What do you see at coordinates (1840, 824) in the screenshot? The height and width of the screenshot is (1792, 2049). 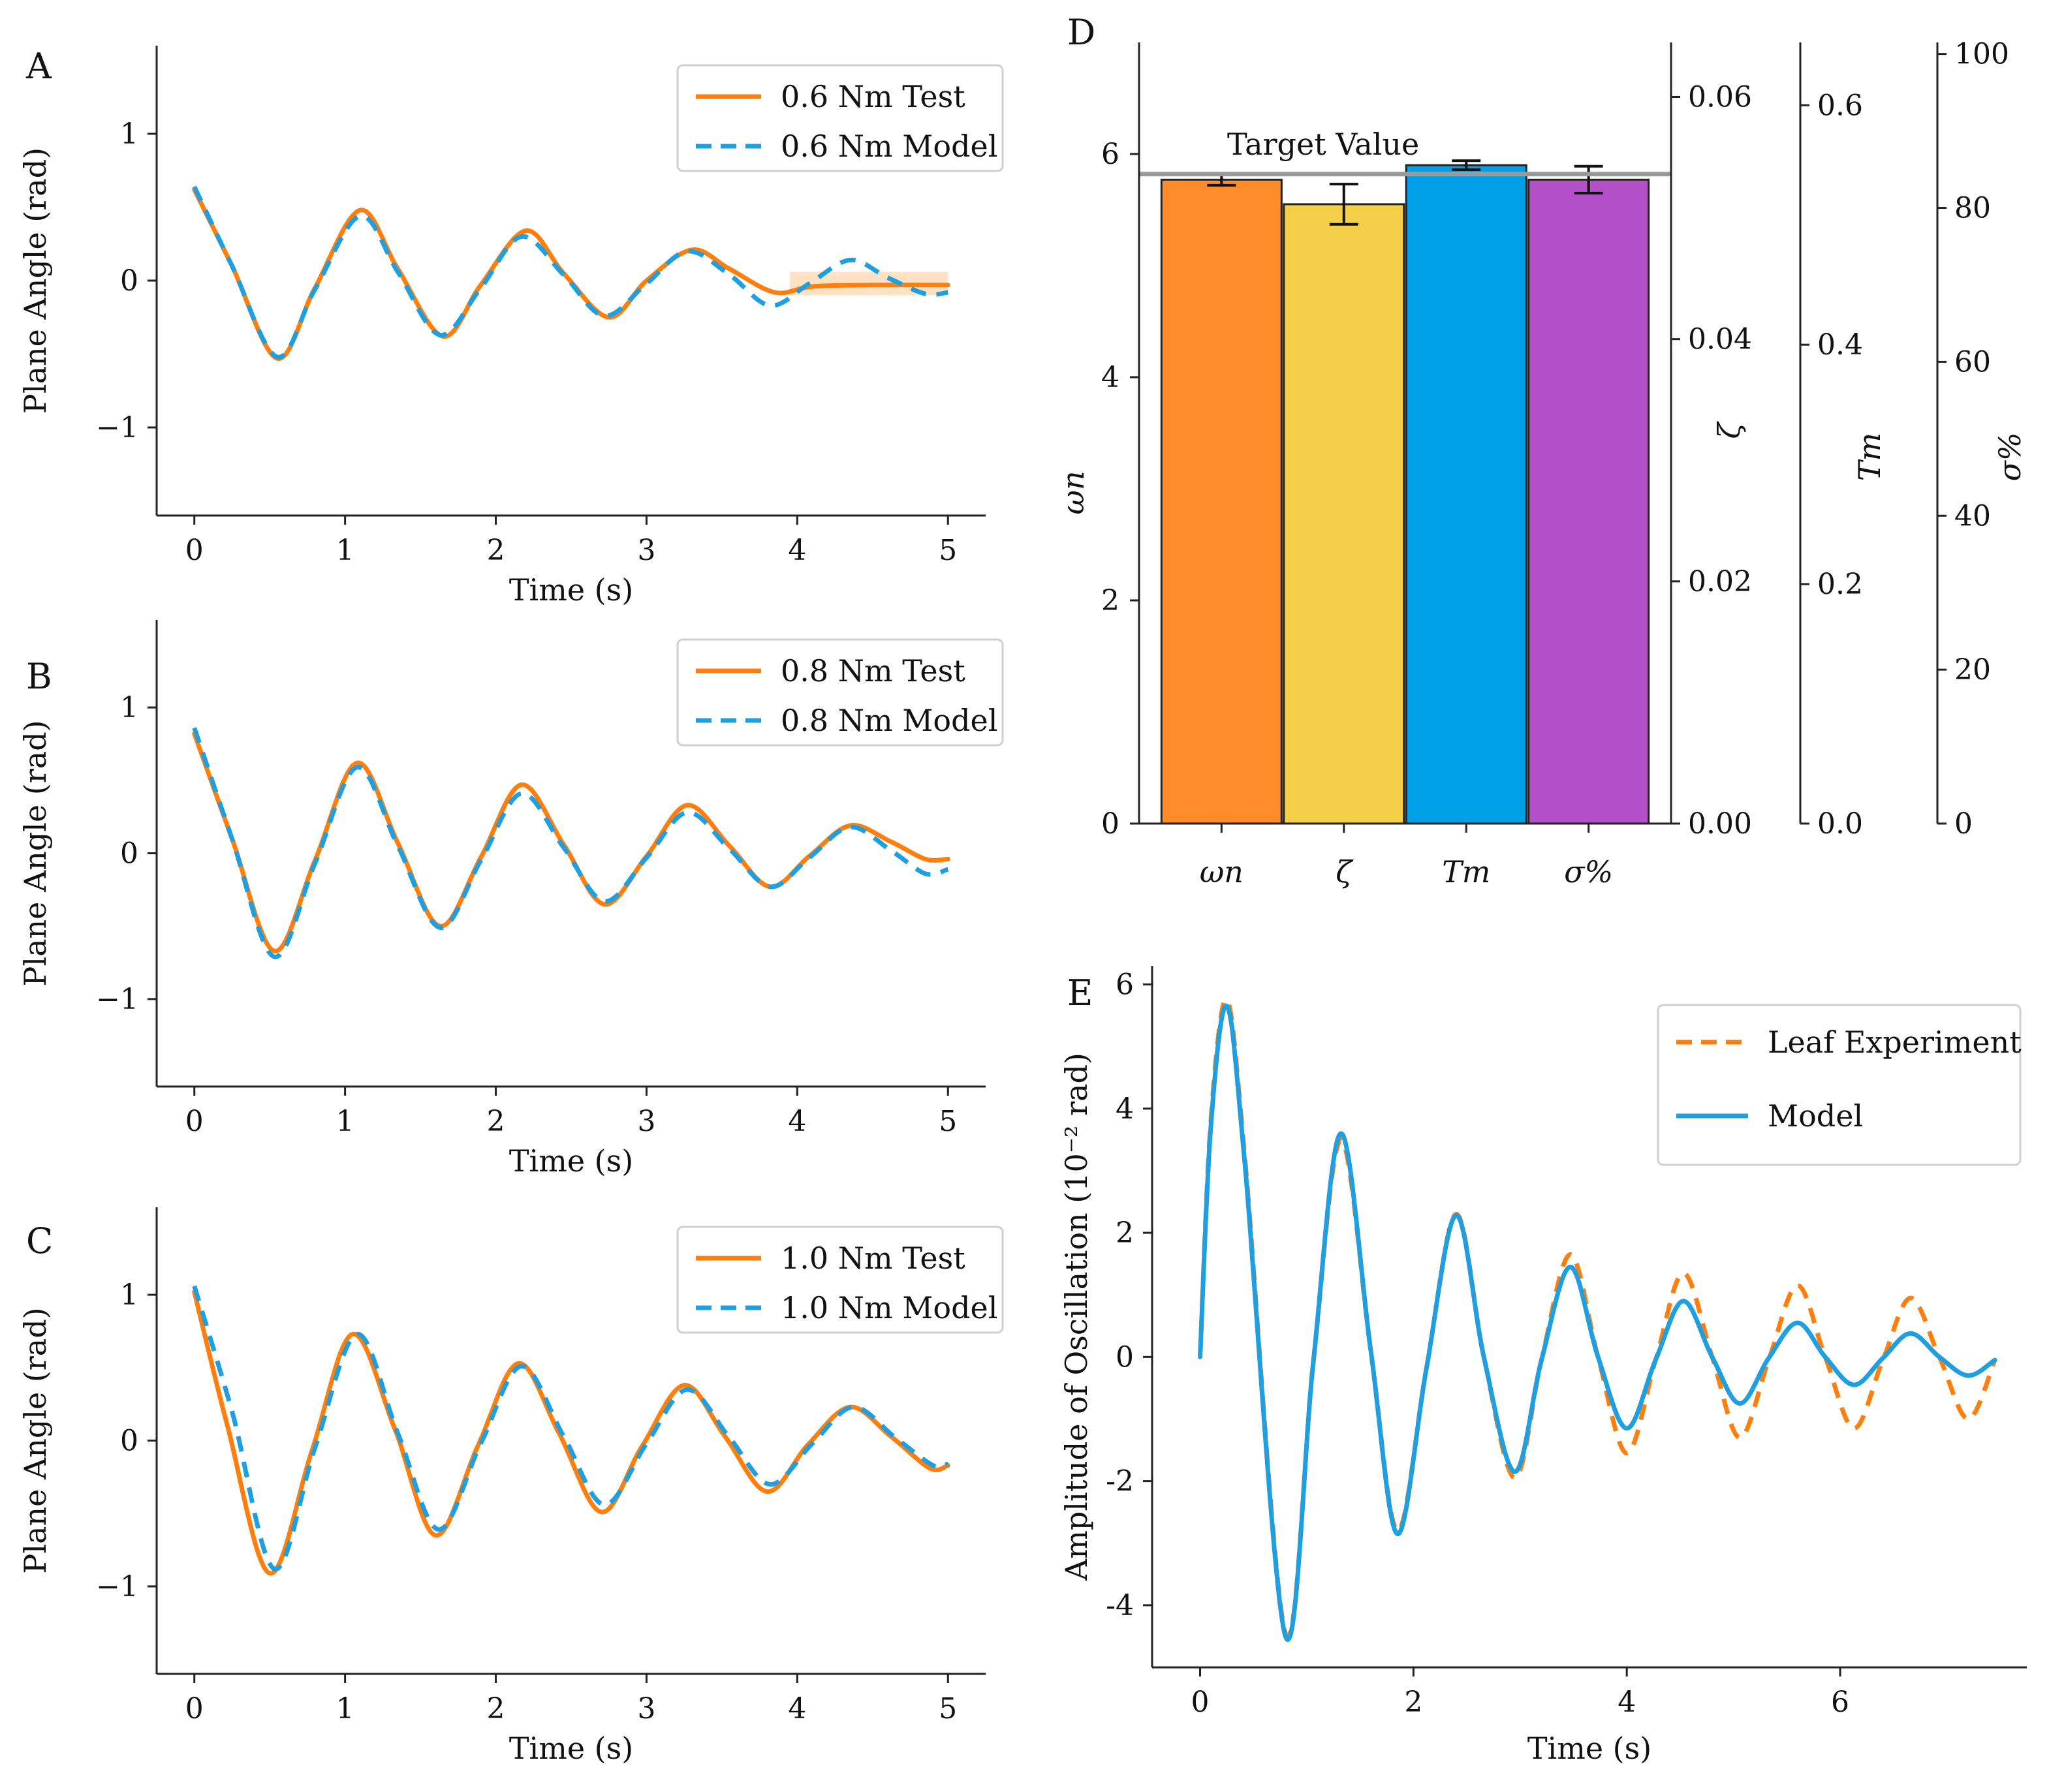 I see `y-tick-label: 0.0` at bounding box center [1840, 824].